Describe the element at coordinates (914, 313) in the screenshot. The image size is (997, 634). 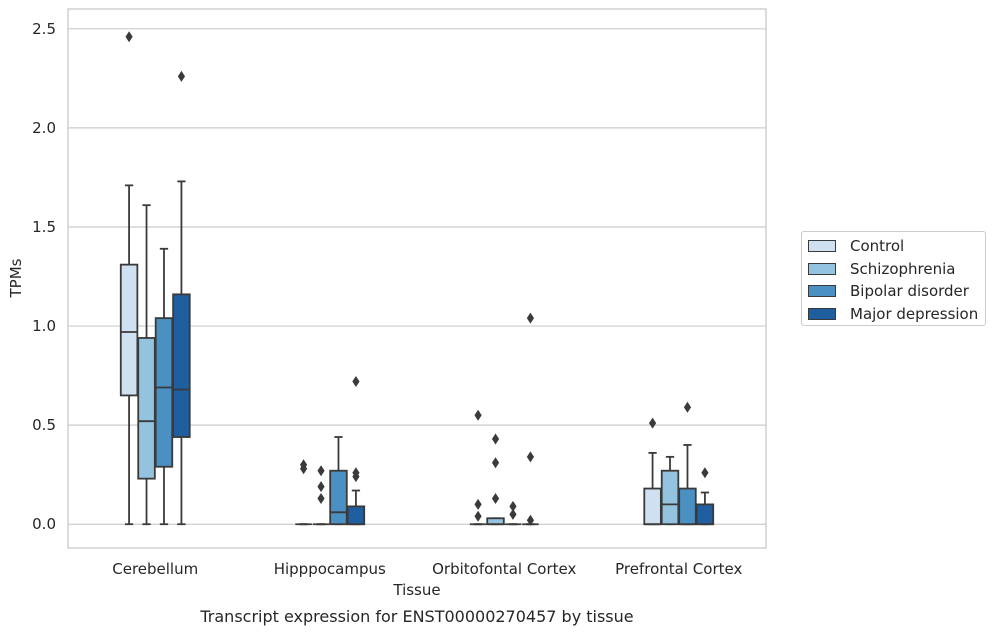
I see `legend-label: Major depression` at that location.